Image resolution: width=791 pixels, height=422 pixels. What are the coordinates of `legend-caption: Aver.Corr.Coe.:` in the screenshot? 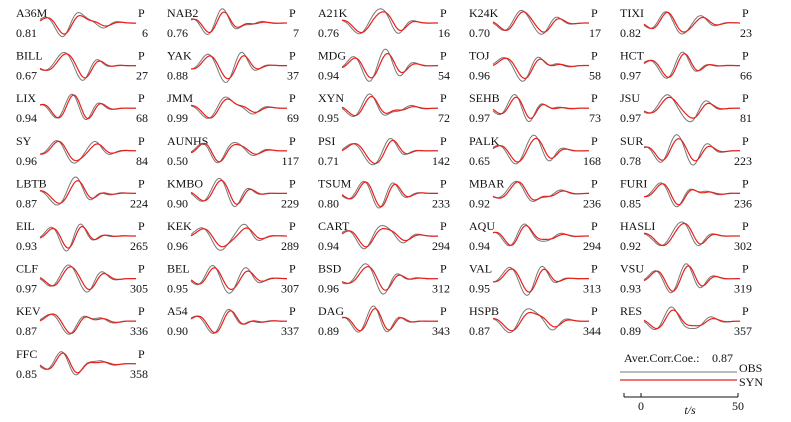 It's located at (661, 358).